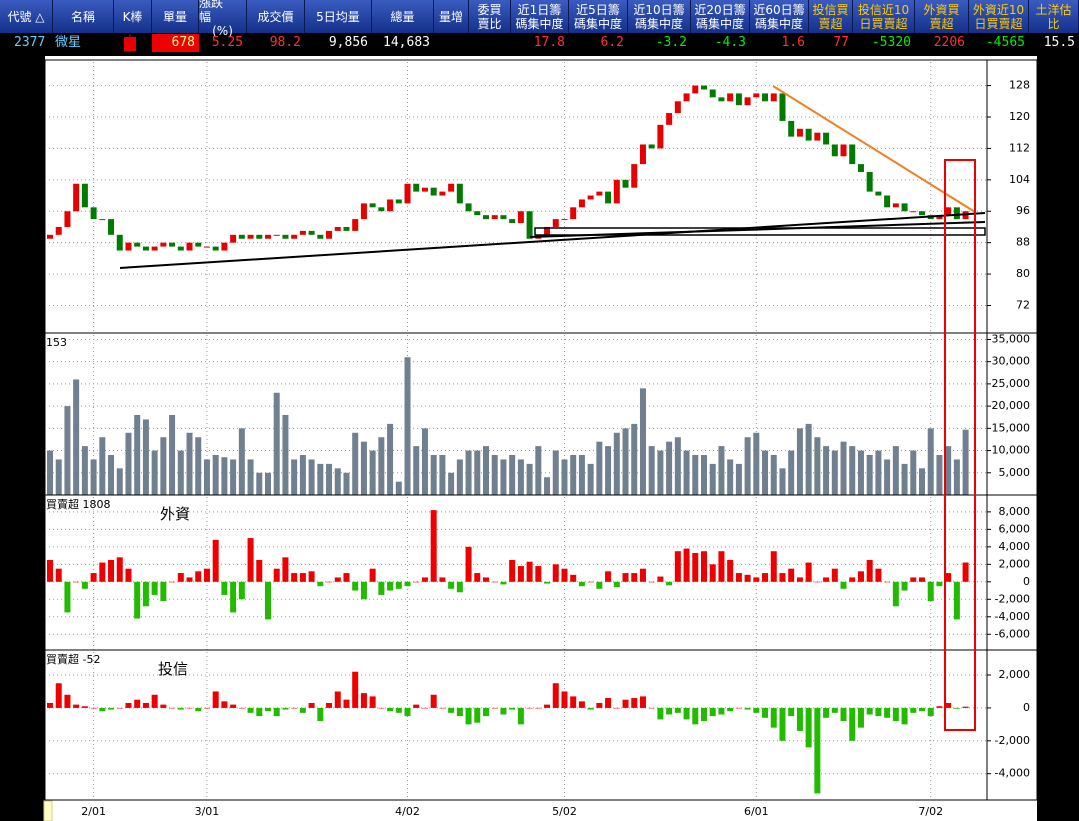  I want to click on header-cell: 近10日籌 碼集中度, so click(659, 16).